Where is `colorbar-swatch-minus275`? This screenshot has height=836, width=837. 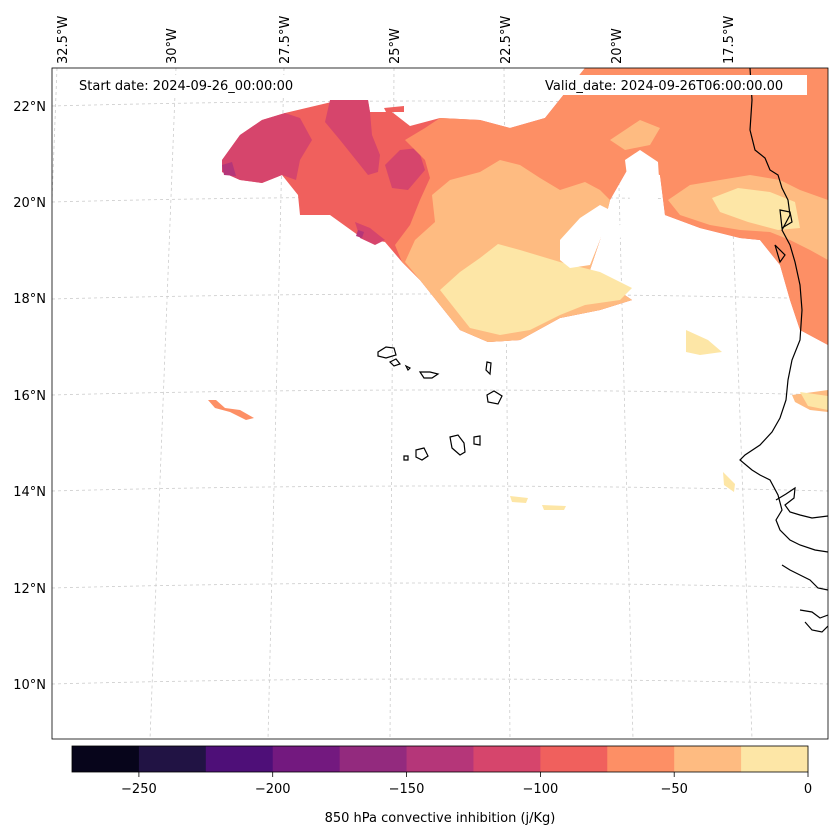
colorbar-swatch-minus275 is located at coordinates (106, 759).